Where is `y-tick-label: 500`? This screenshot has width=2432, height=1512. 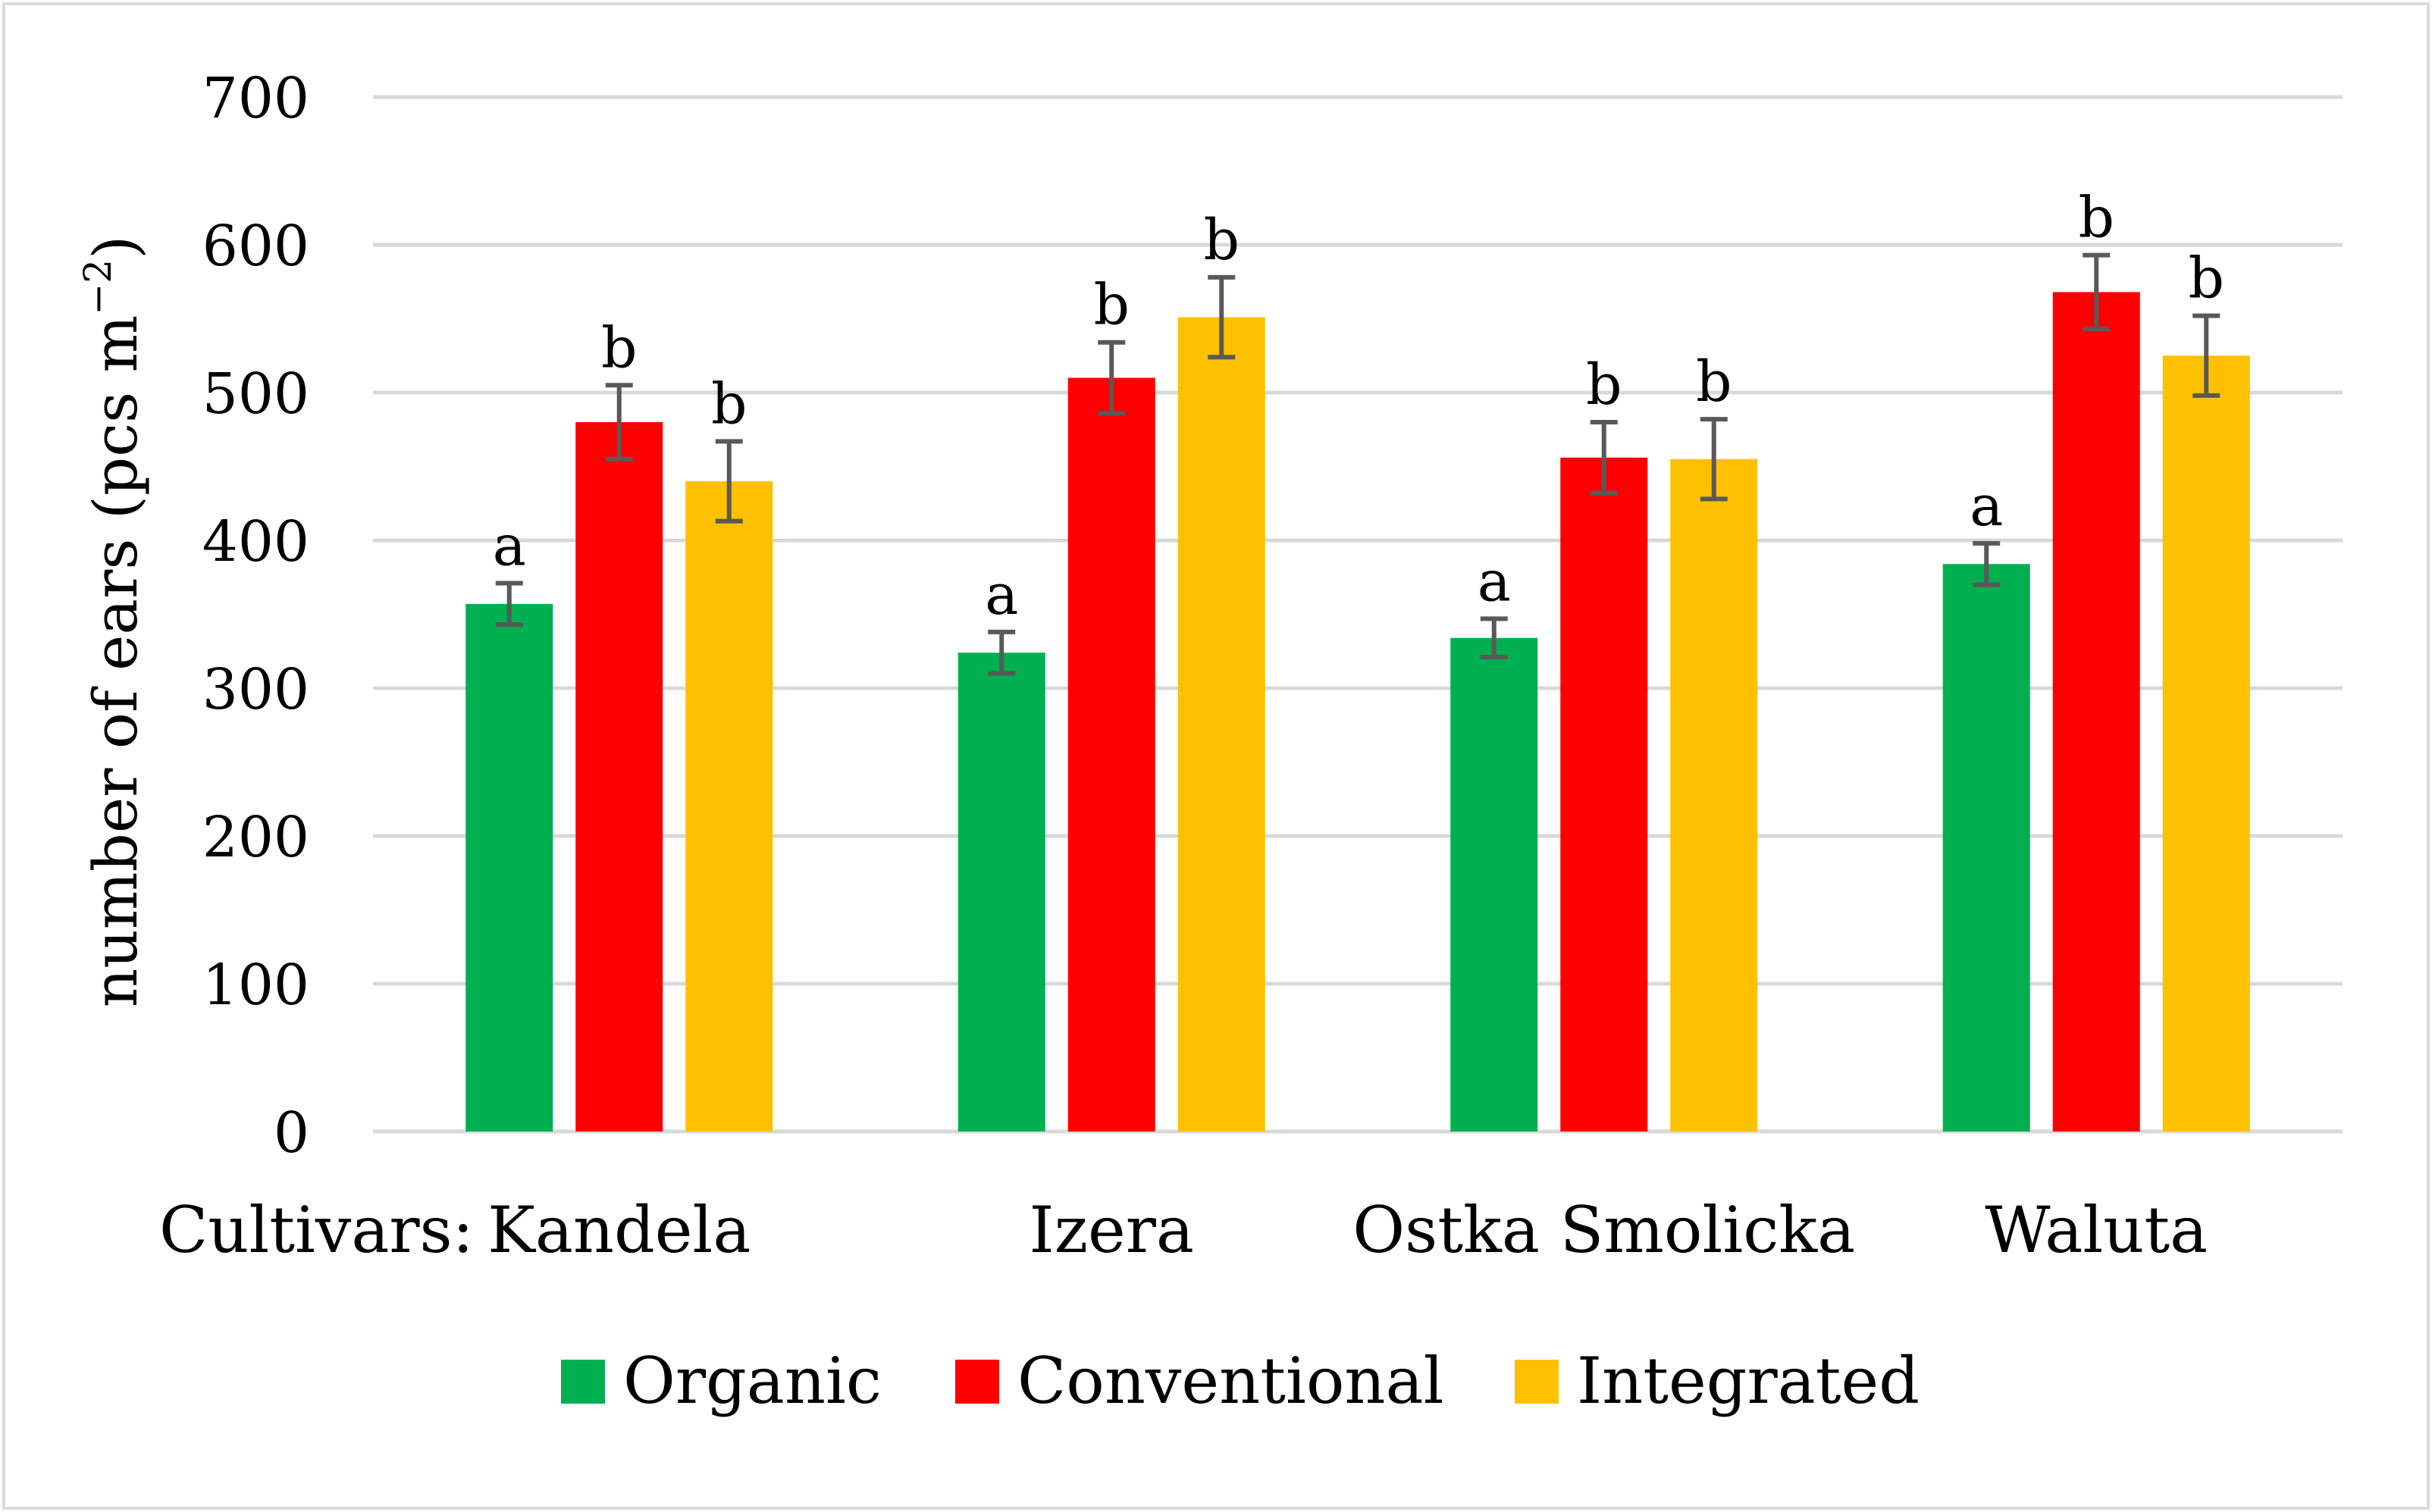 y-tick-label: 500 is located at coordinates (255, 395).